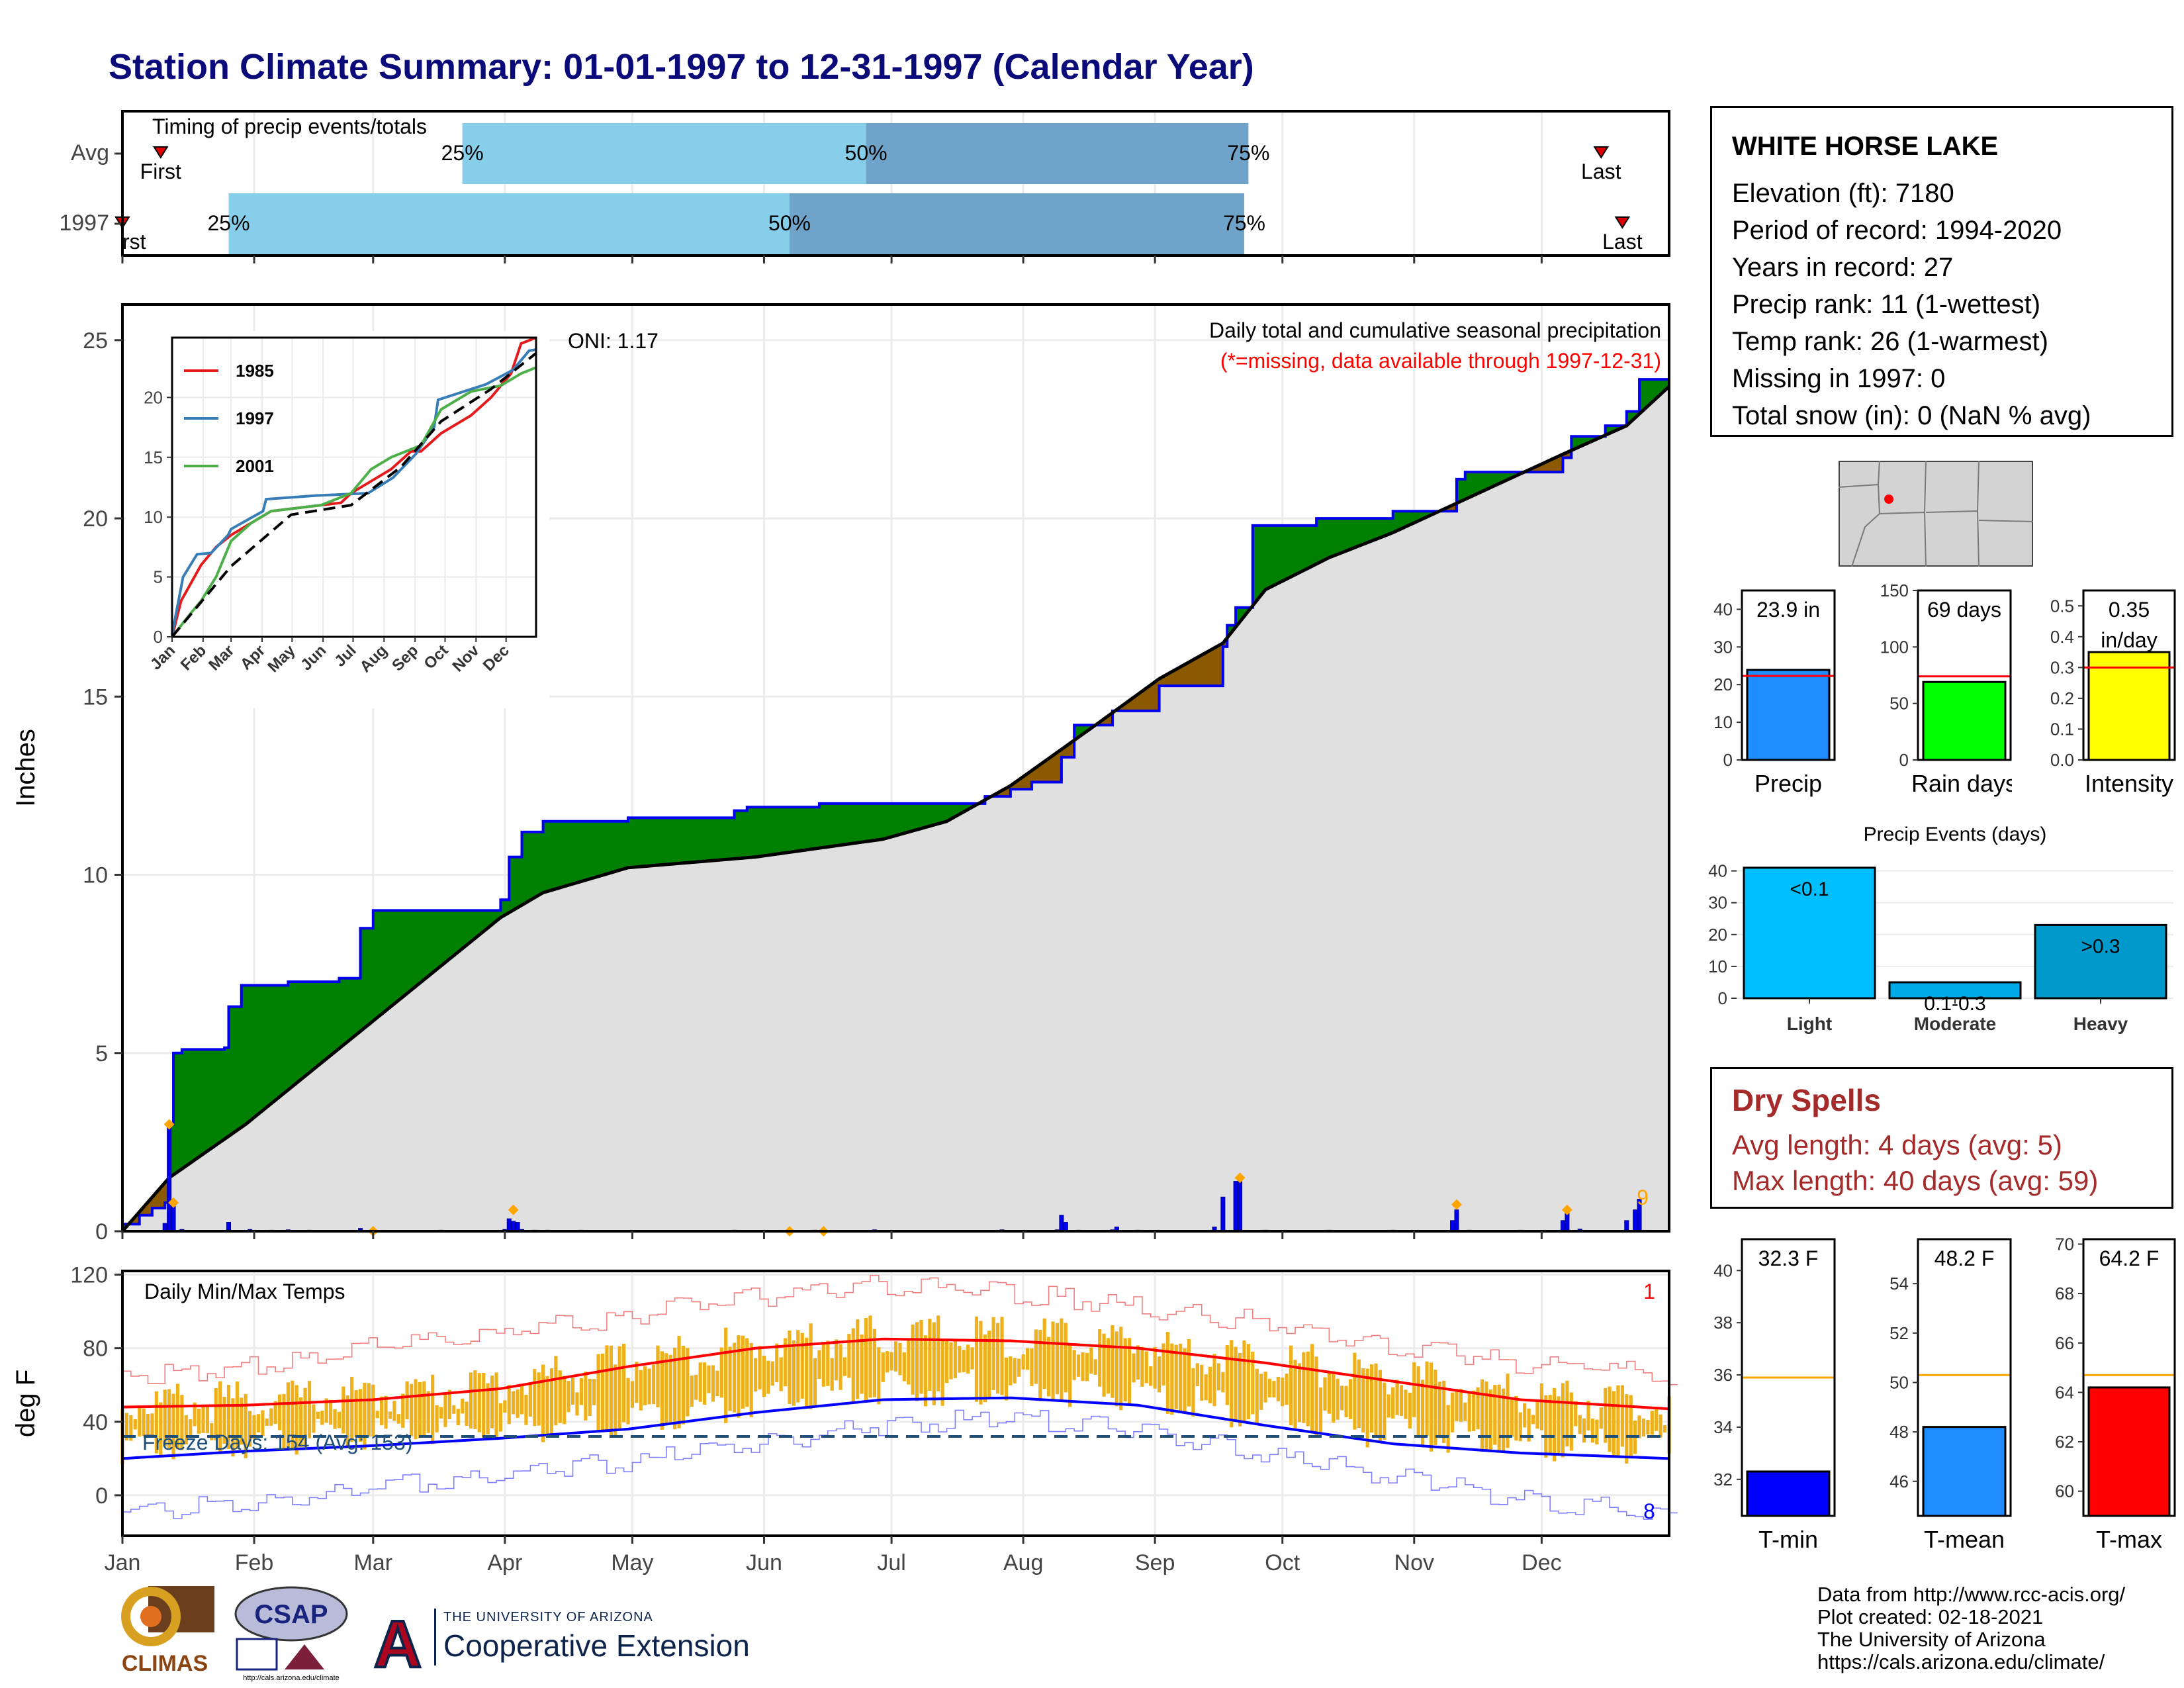 This screenshot has height=1688, width=2184. I want to click on bar-y-tick-label: 54, so click(1899, 1283).